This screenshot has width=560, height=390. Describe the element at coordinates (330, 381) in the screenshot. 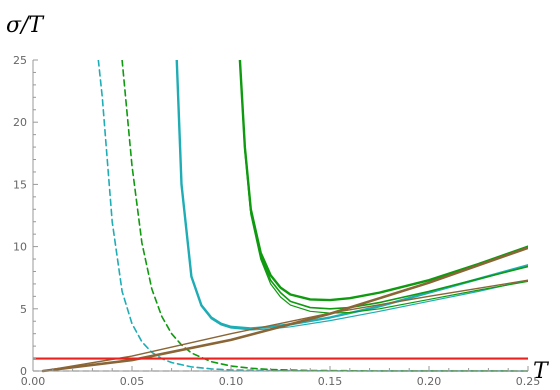

I see `x-tick-label: 0.15` at that location.